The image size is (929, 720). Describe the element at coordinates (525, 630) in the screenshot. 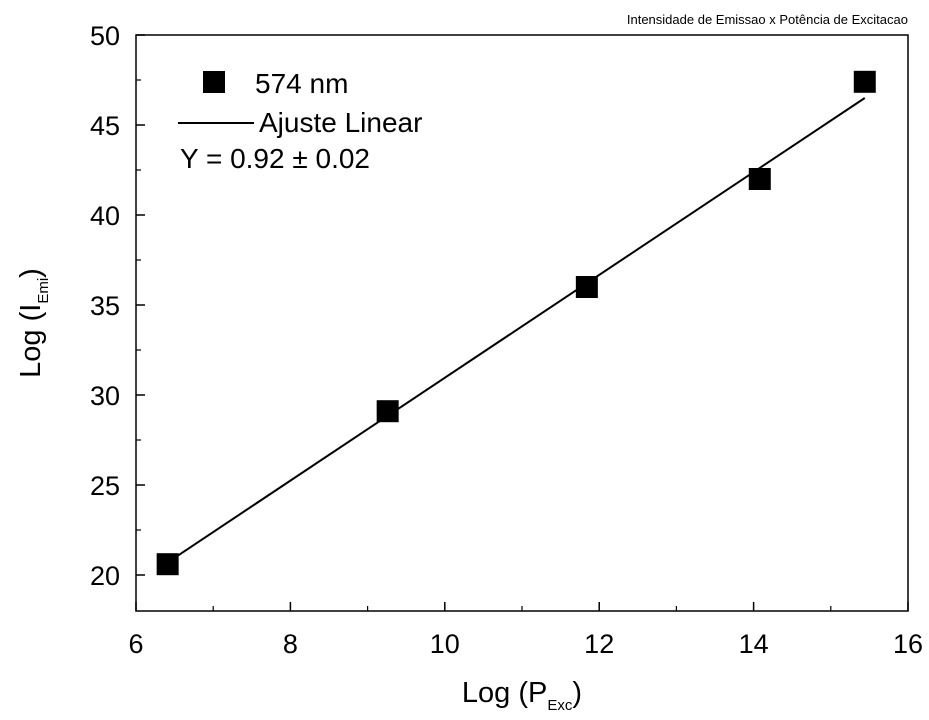

I see `x-axis: 6 8 10 12 14 16` at that location.